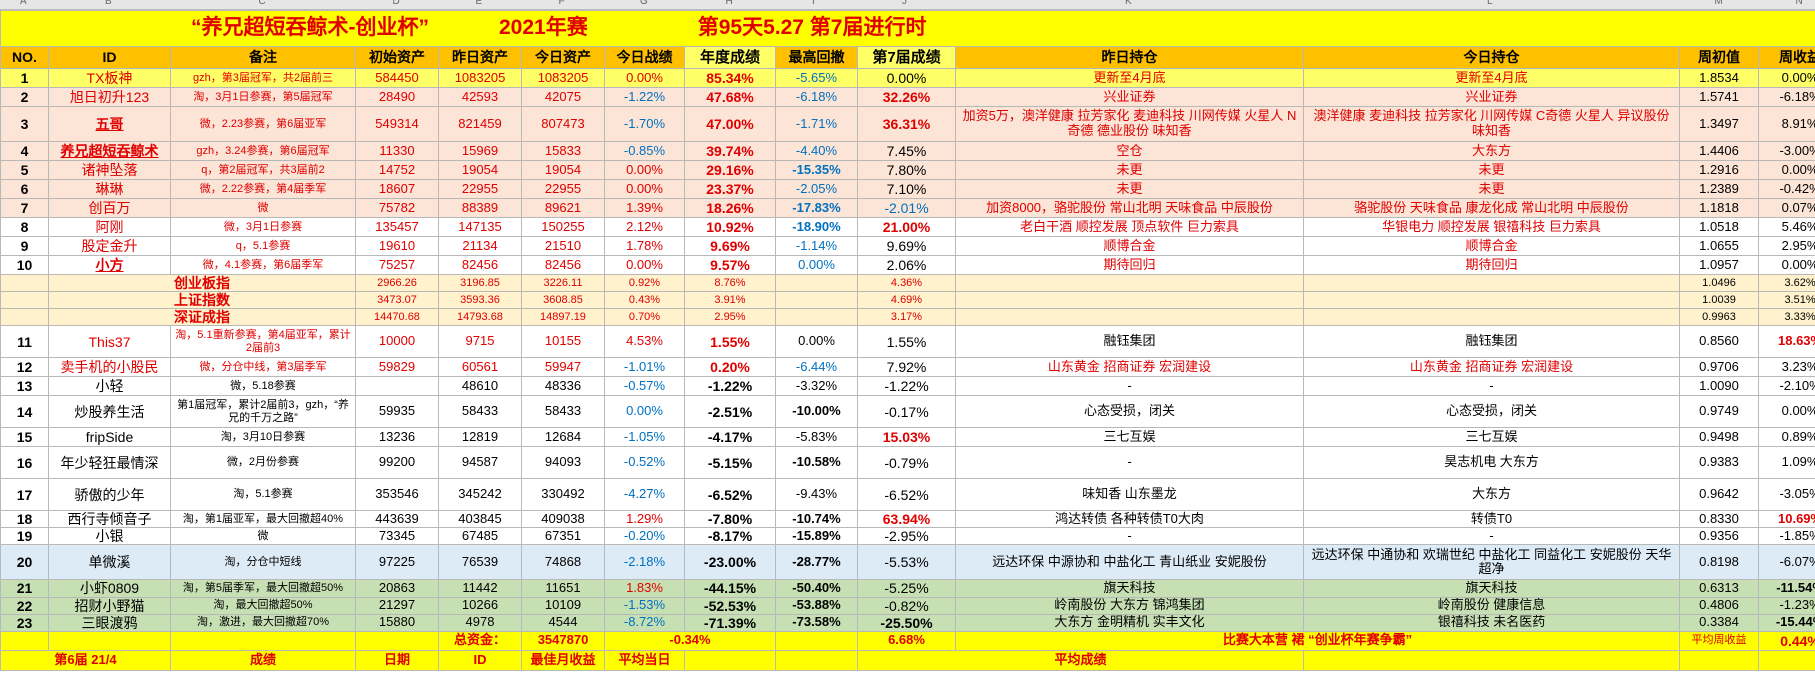 The image size is (1815, 688). What do you see at coordinates (561, 3) in the screenshot?
I see `column-letter: F` at bounding box center [561, 3].